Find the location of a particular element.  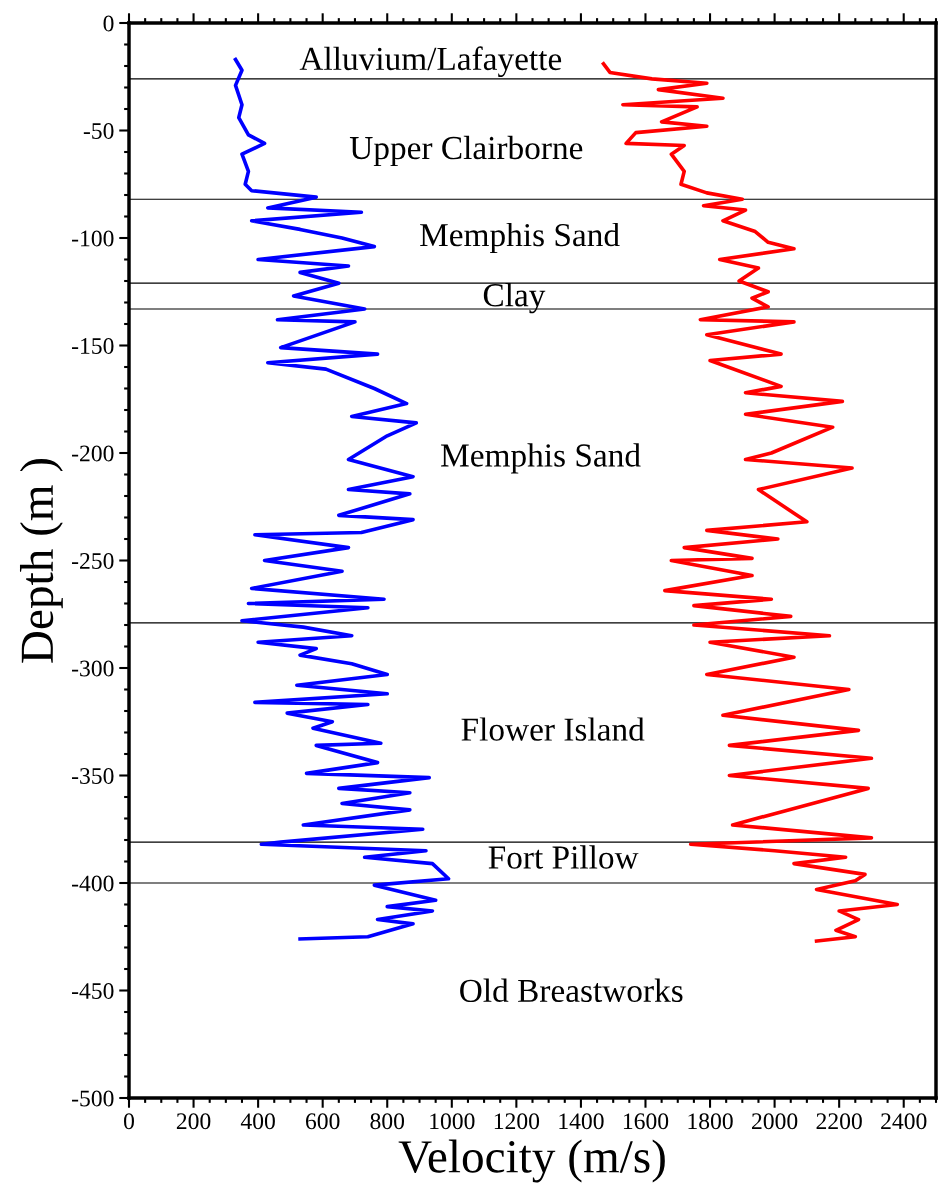

x-tick-label: 1600 is located at coordinates (646, 1121).